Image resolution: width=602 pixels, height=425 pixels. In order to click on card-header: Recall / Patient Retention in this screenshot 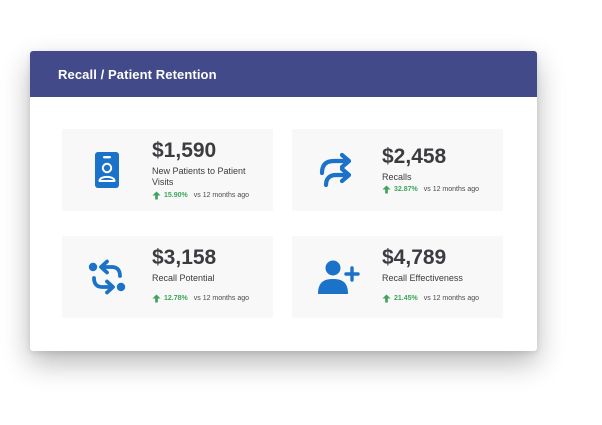, I will do `click(283, 74)`.